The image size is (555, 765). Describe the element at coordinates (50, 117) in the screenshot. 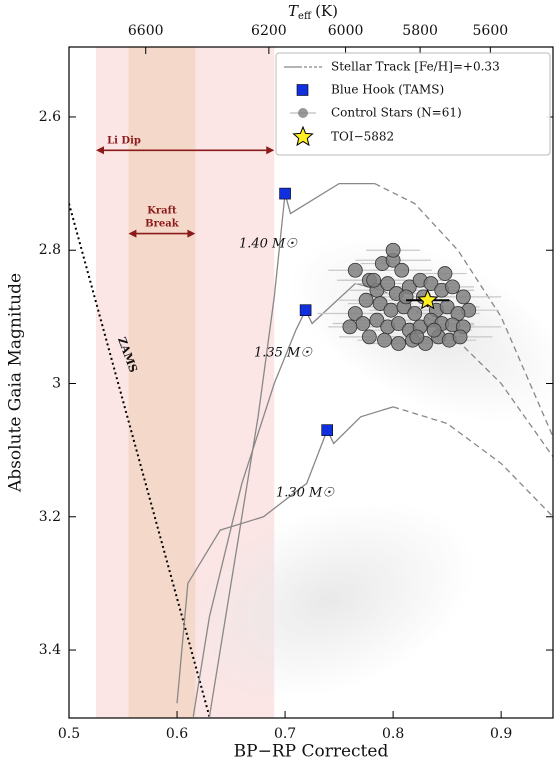

I see `y-tick-label: 2.6` at that location.